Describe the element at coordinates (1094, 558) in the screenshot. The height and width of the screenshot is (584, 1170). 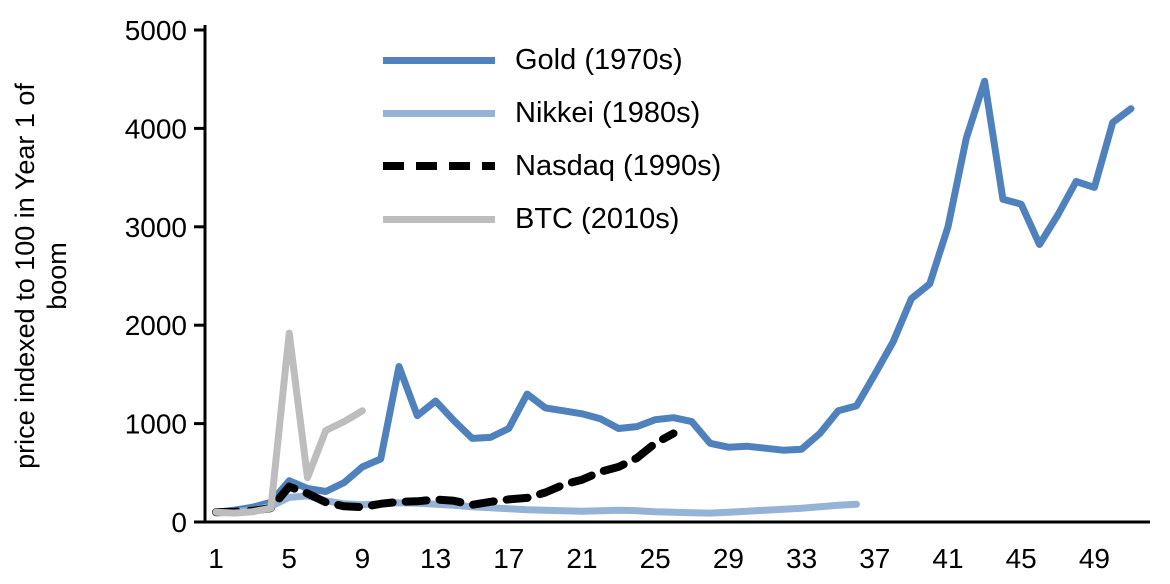
I see `svg-text: 49` at that location.